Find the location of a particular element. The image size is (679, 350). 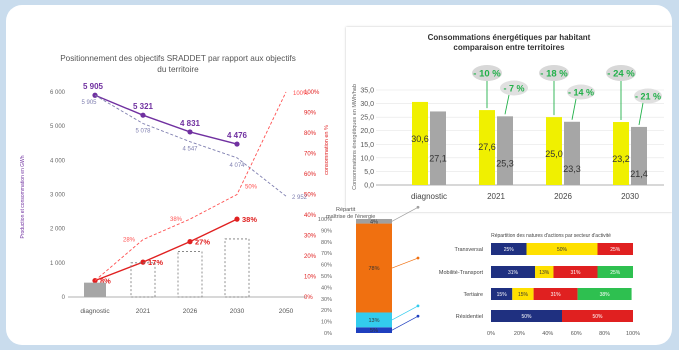

chart-a-y-tick: 1 000 is located at coordinates (58, 264).